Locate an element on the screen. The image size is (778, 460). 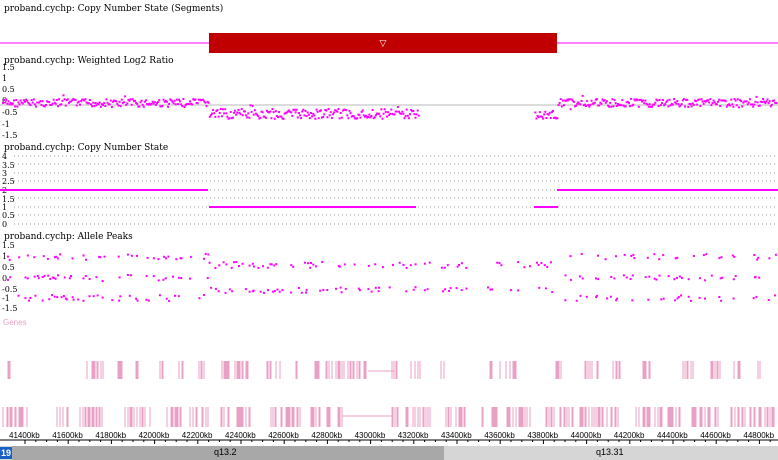
chromosome-ideogram: q13.2 q13.31 is located at coordinates (389, 453).